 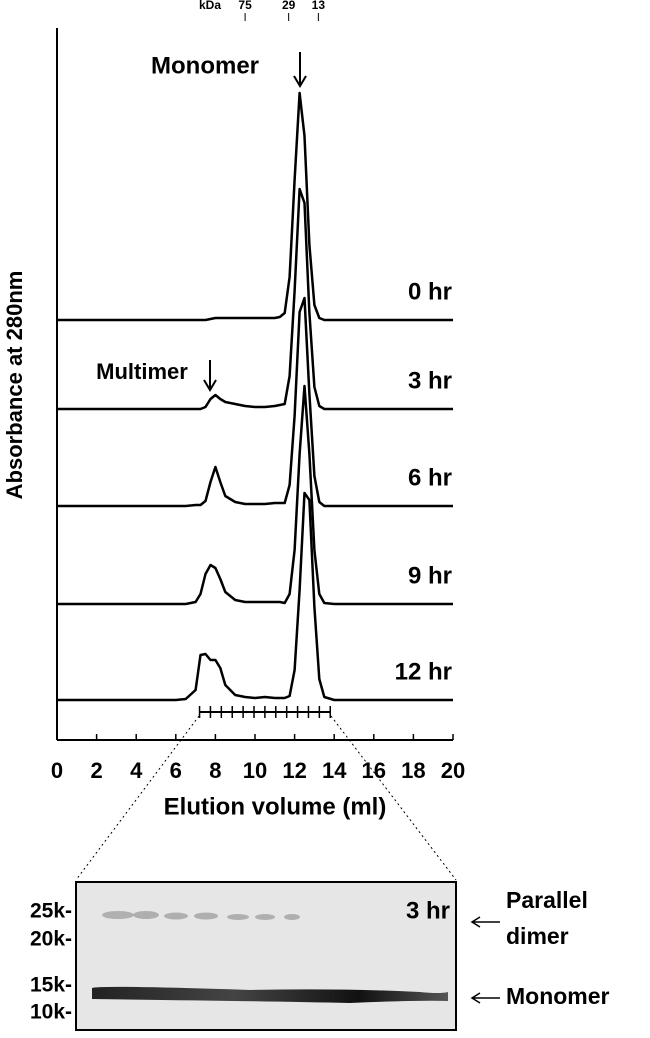 I want to click on gel-annotation: Parallel, so click(x=547, y=900).